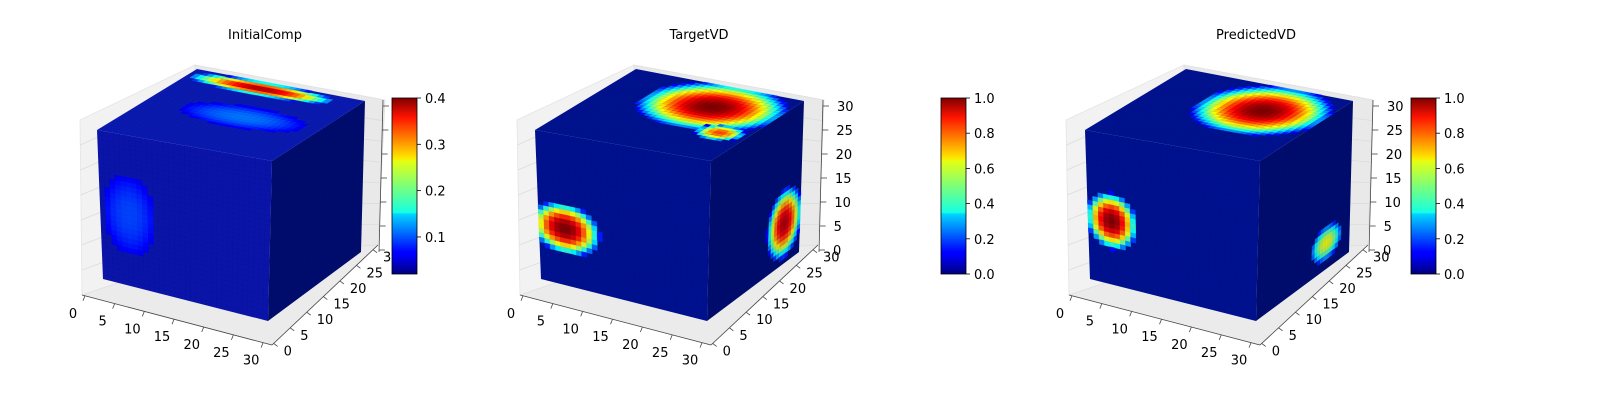 Image resolution: width=1600 pixels, height=400 pixels. I want to click on colorbar-tick-label: 0.3, so click(435, 145).